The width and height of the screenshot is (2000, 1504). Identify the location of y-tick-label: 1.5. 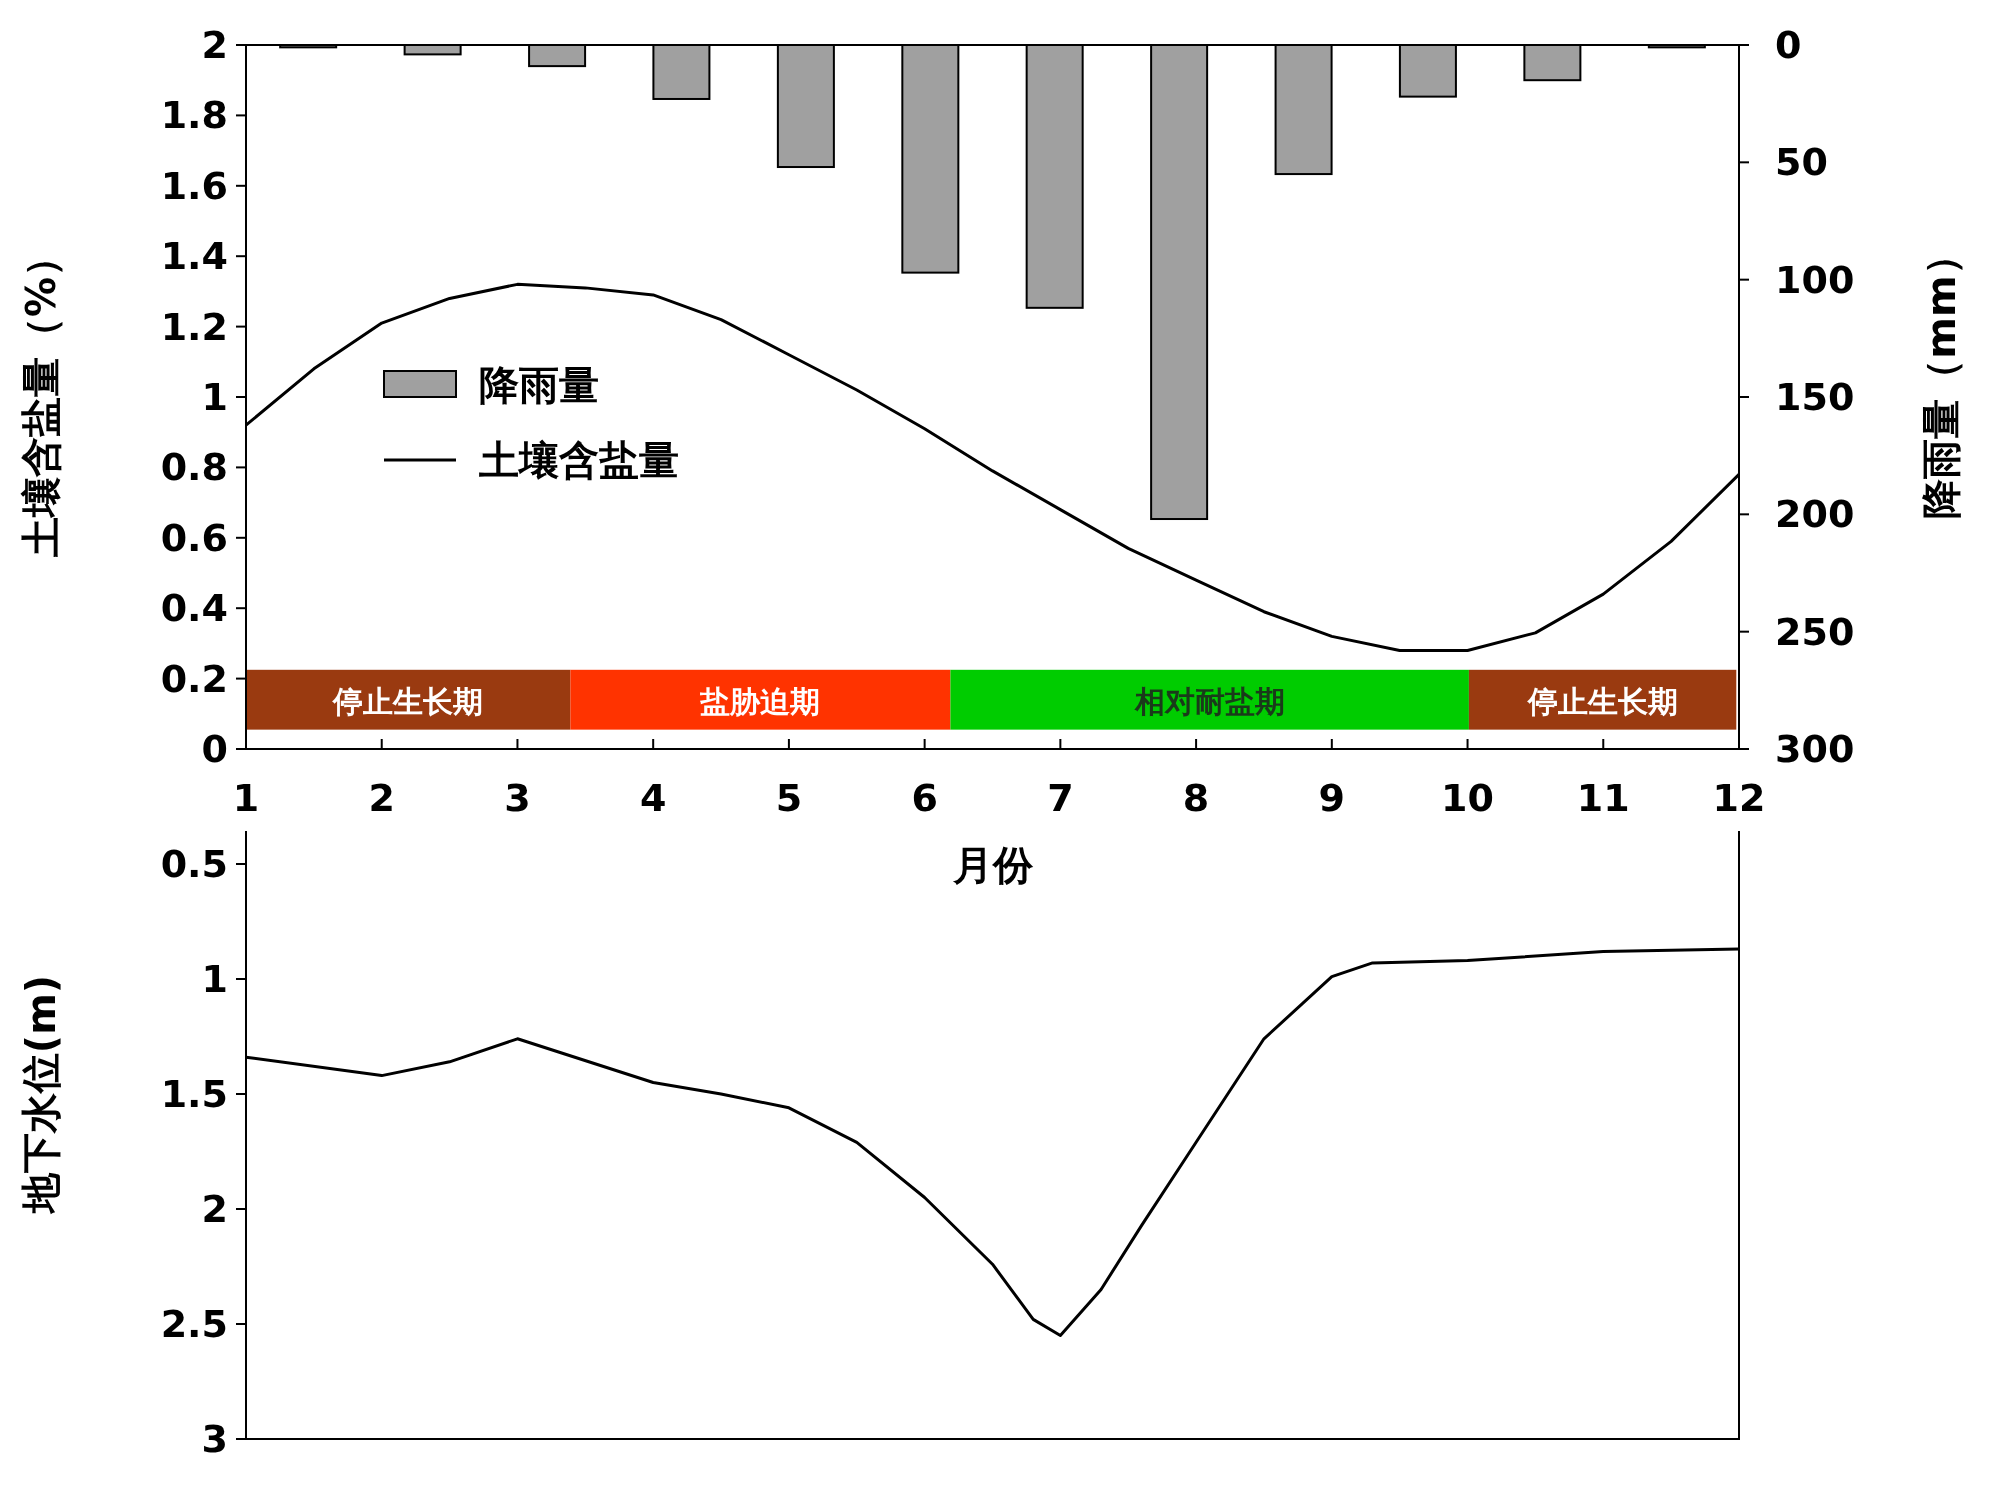
(194, 1094).